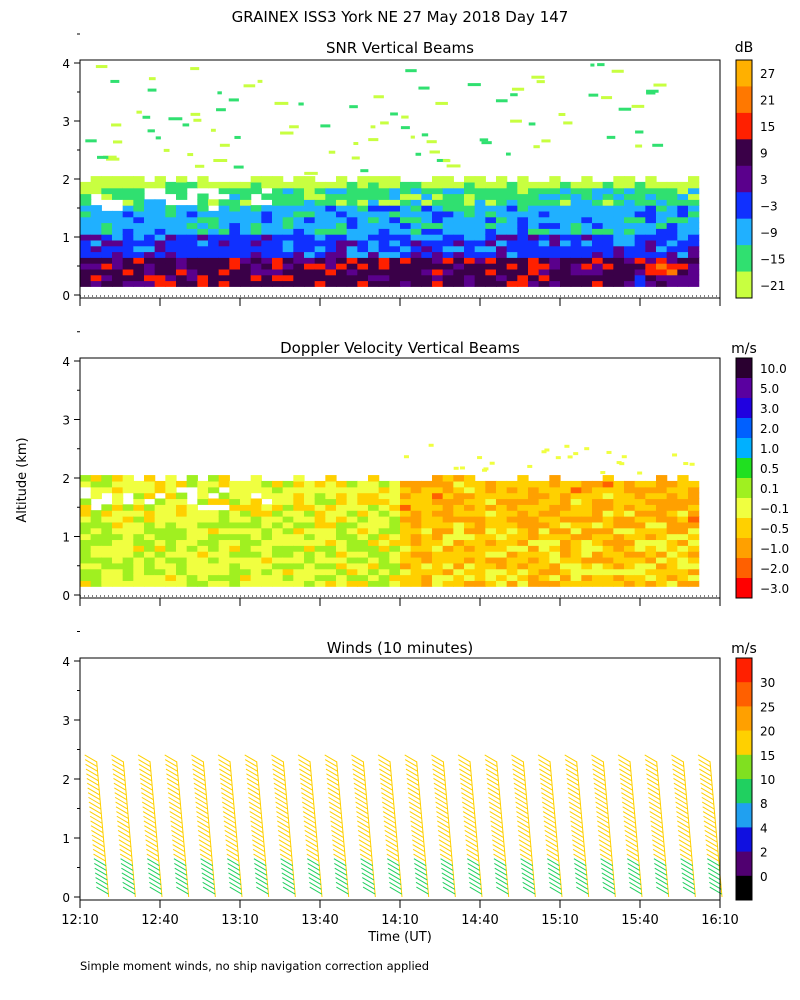  What do you see at coordinates (583, 829) in the screenshot?
I see `wind-profile-staff` at bounding box center [583, 829].